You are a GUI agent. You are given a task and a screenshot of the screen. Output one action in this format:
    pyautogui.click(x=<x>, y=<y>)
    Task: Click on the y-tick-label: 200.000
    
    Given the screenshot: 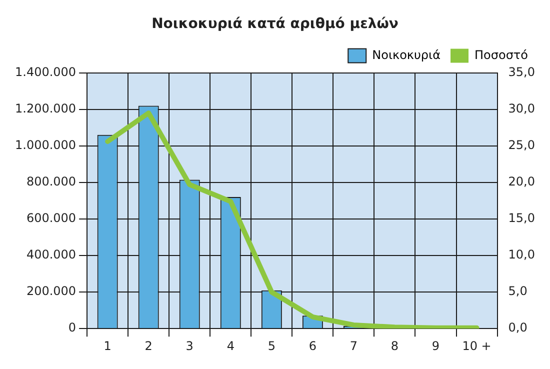 What is the action you would take?
    pyautogui.click(x=51, y=291)
    